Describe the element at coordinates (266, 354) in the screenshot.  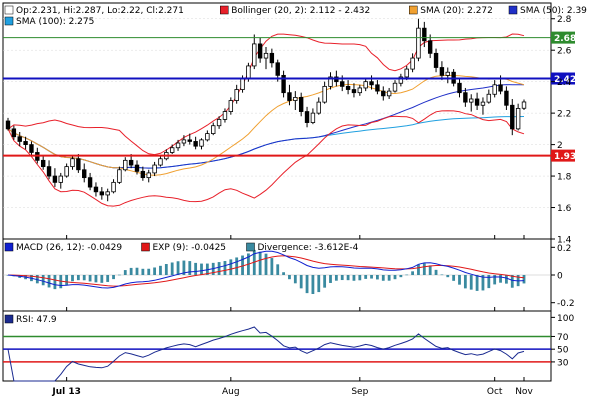
I see `rsi-line` at that location.